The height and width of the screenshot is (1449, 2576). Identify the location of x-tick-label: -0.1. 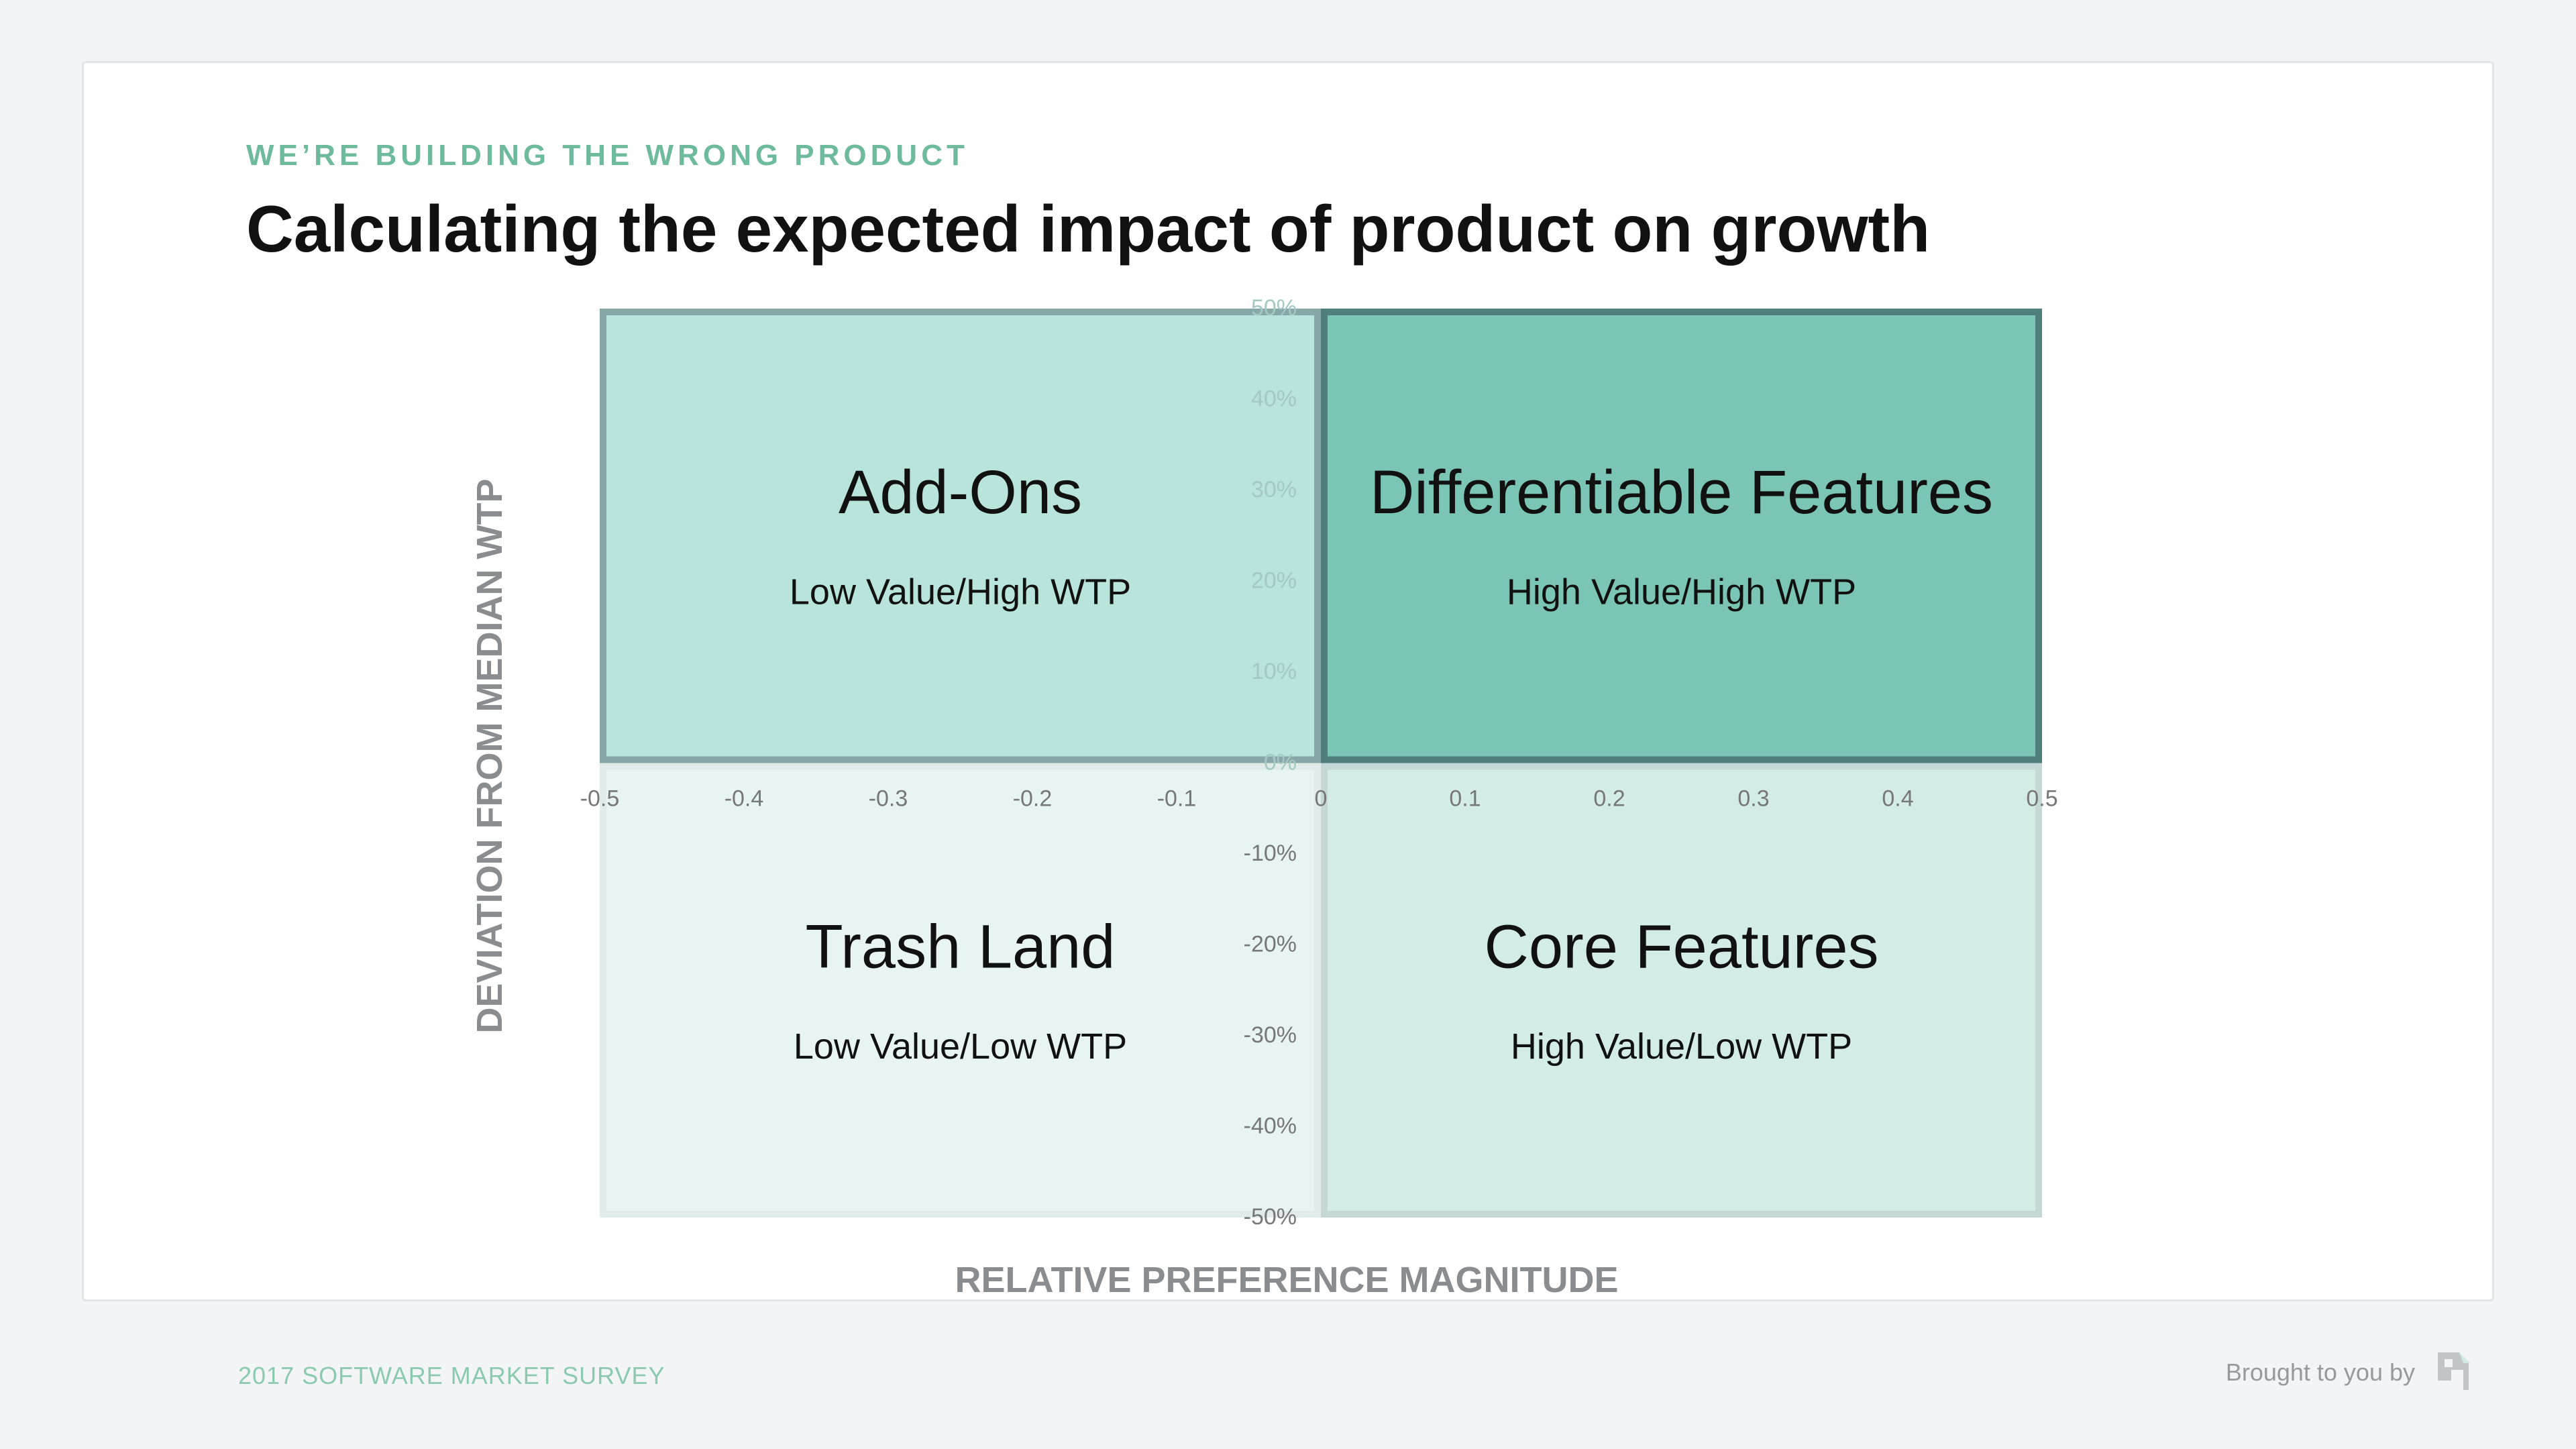
(1177, 799).